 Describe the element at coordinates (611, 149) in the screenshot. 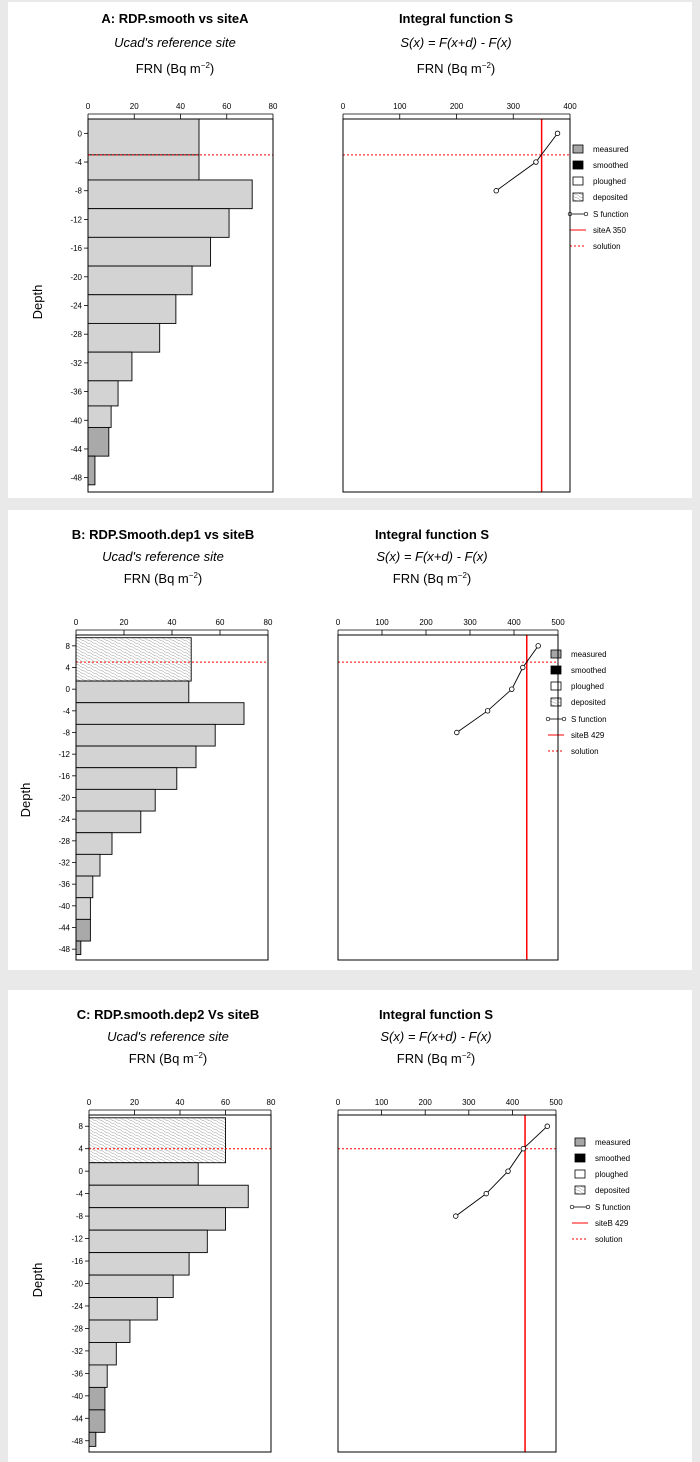

I see `legend-label-measured: measured` at that location.